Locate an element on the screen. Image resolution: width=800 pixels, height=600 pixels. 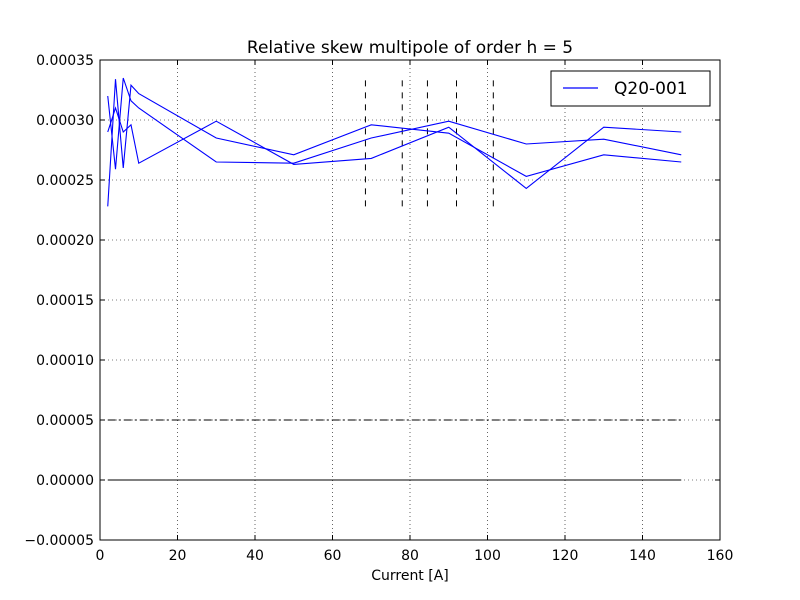
reference-lines is located at coordinates (394, 450).